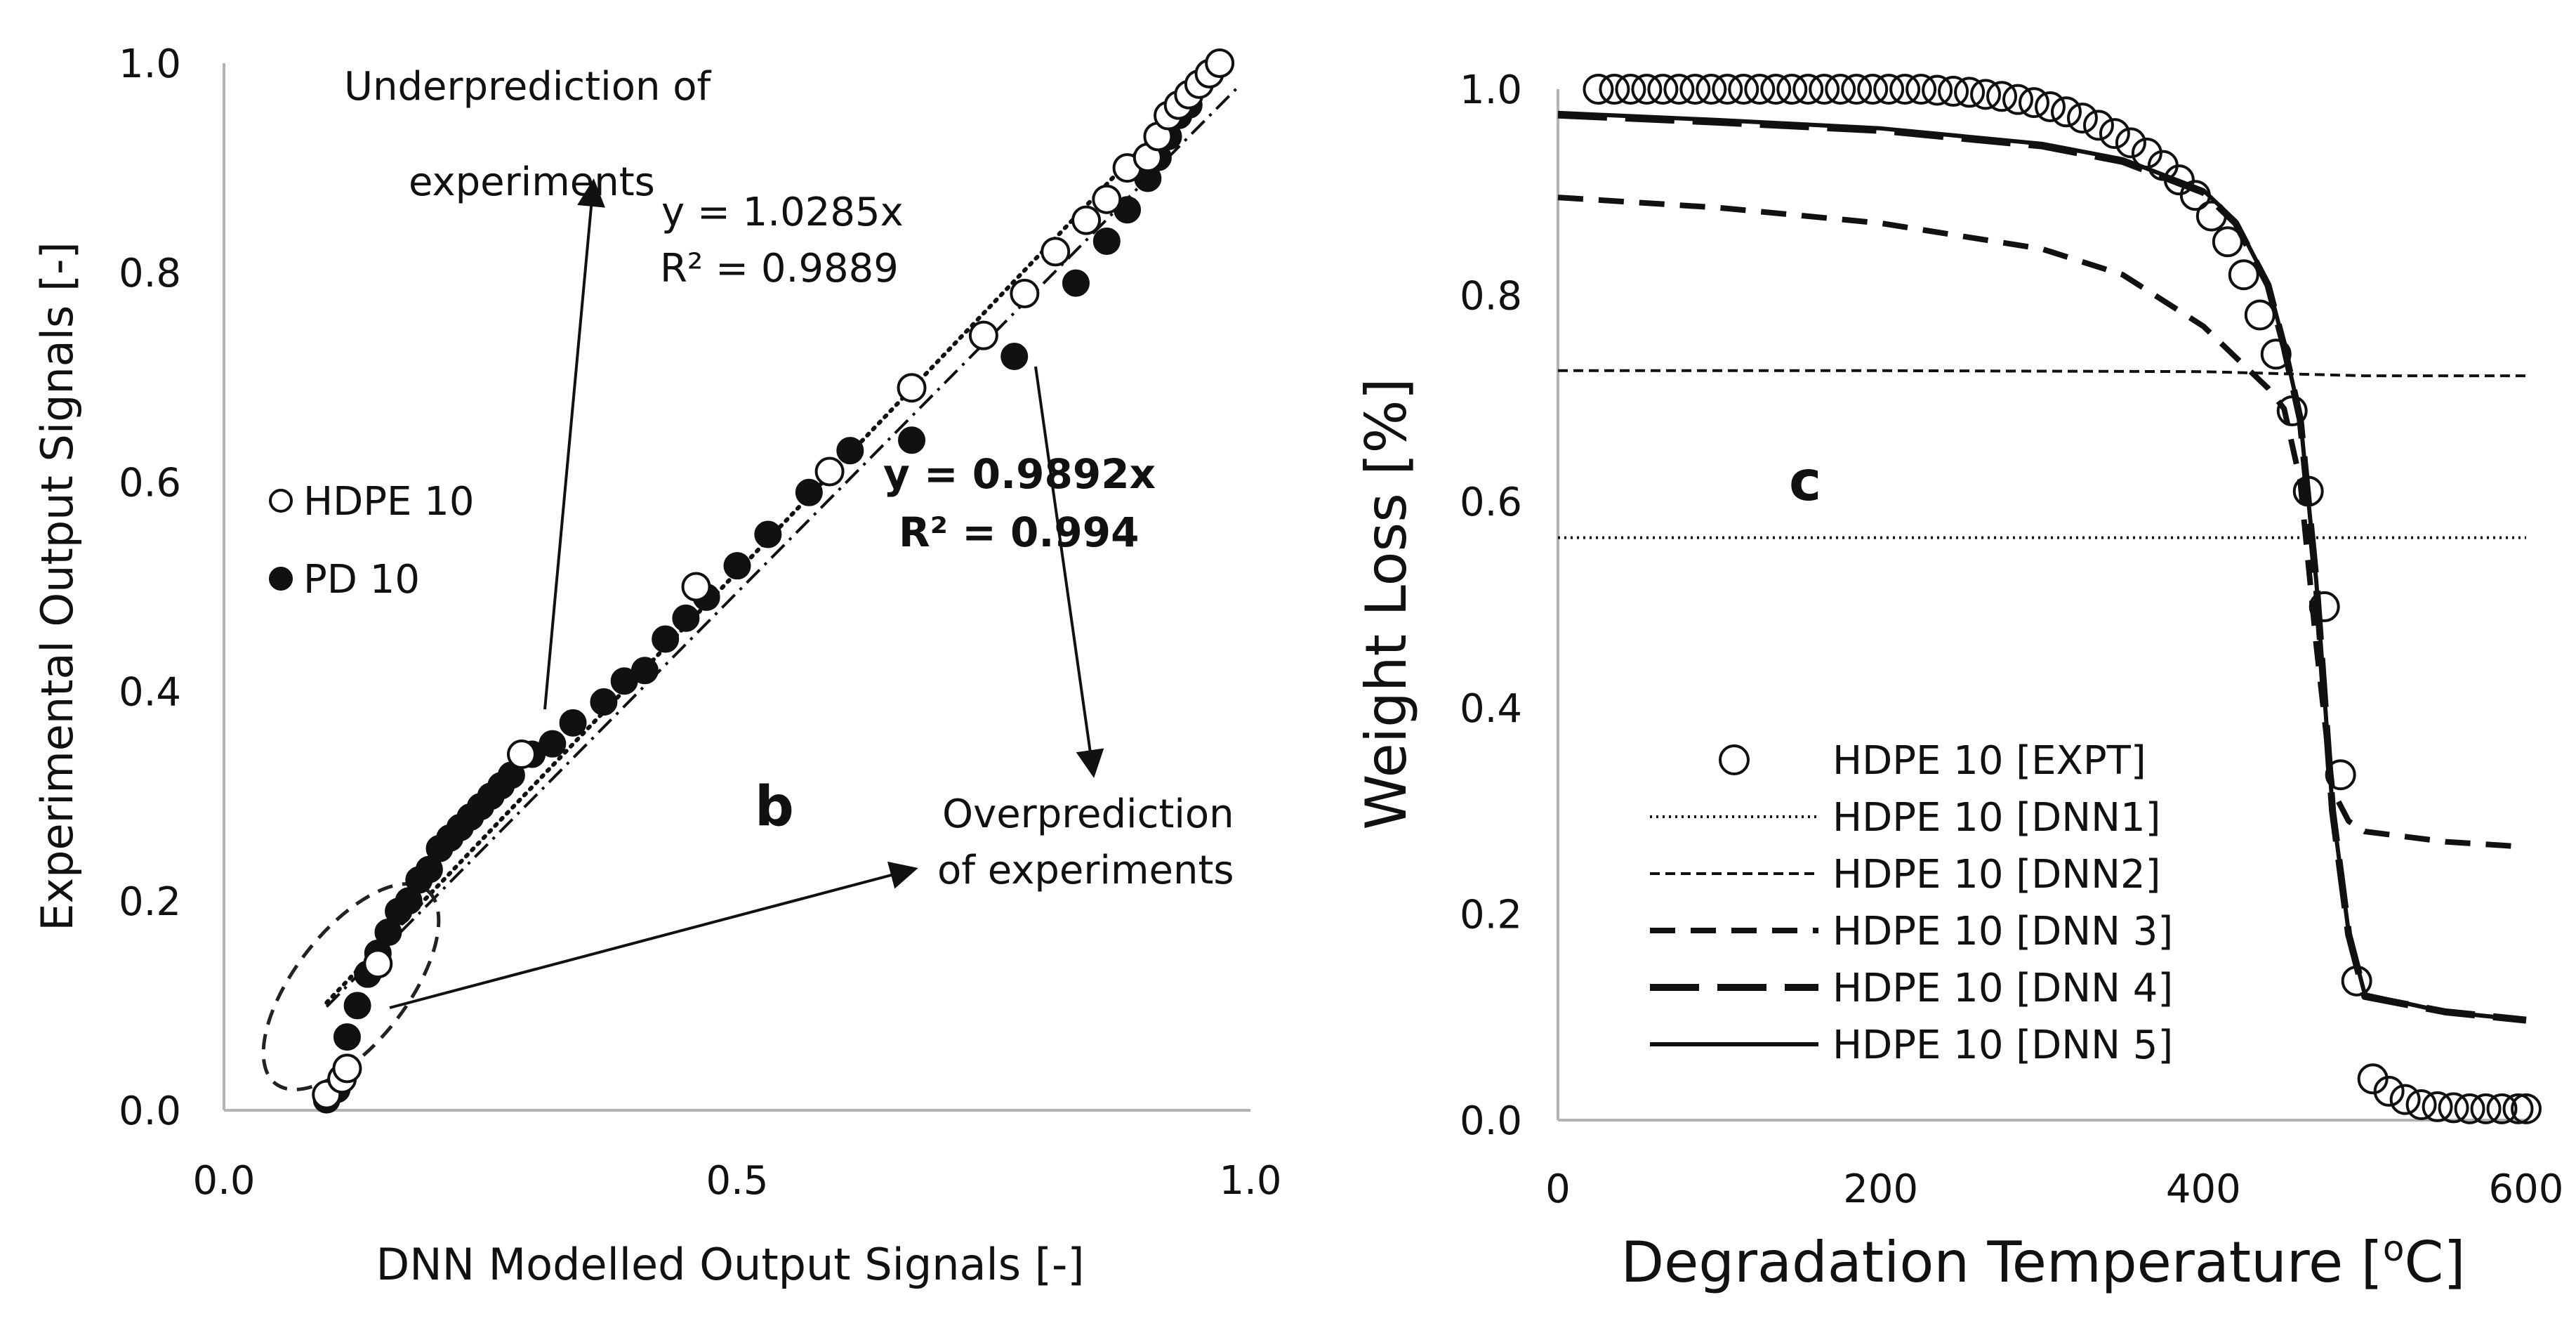 This screenshot has height=1328, width=2576. I want to click on chart-b-y-tick-label: 0.8, so click(150, 273).